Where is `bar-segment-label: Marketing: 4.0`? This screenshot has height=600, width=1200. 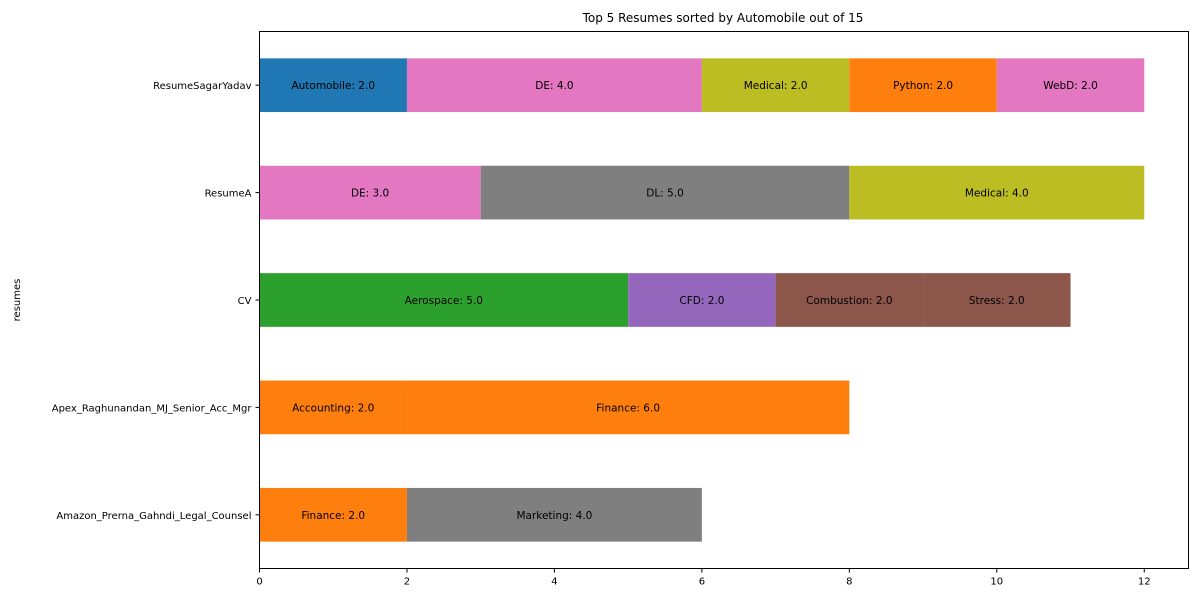 bar-segment-label: Marketing: 4.0 is located at coordinates (554, 516).